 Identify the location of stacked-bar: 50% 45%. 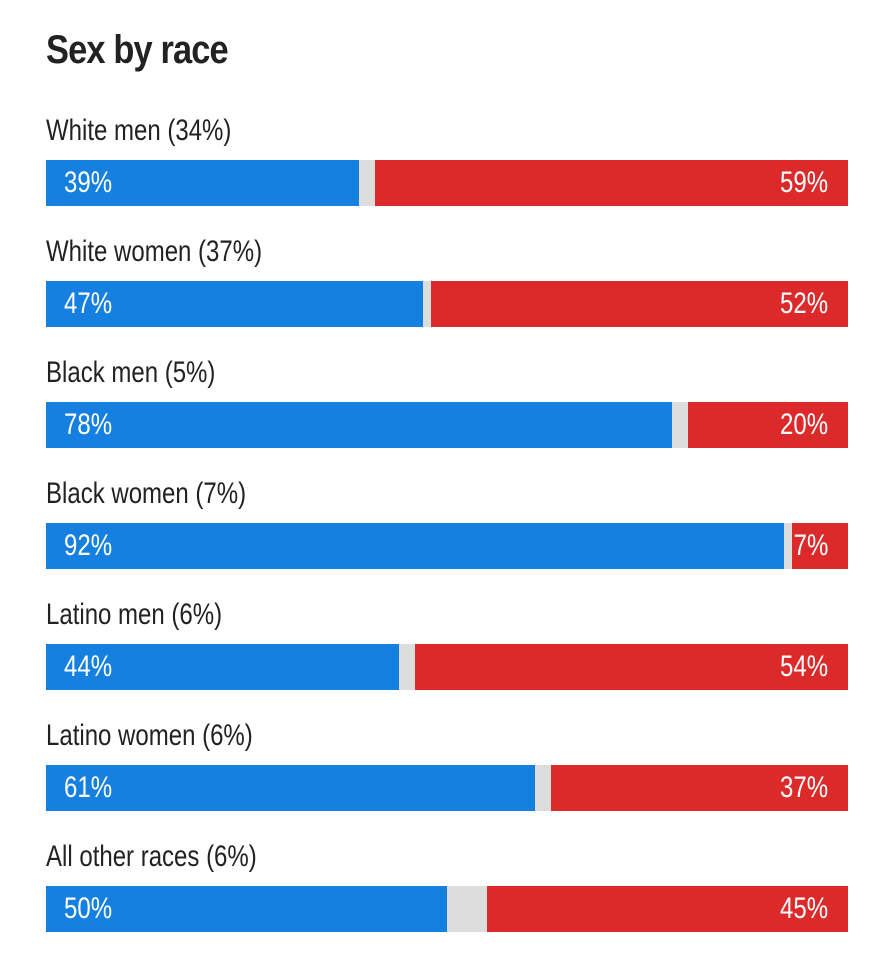
(447, 909).